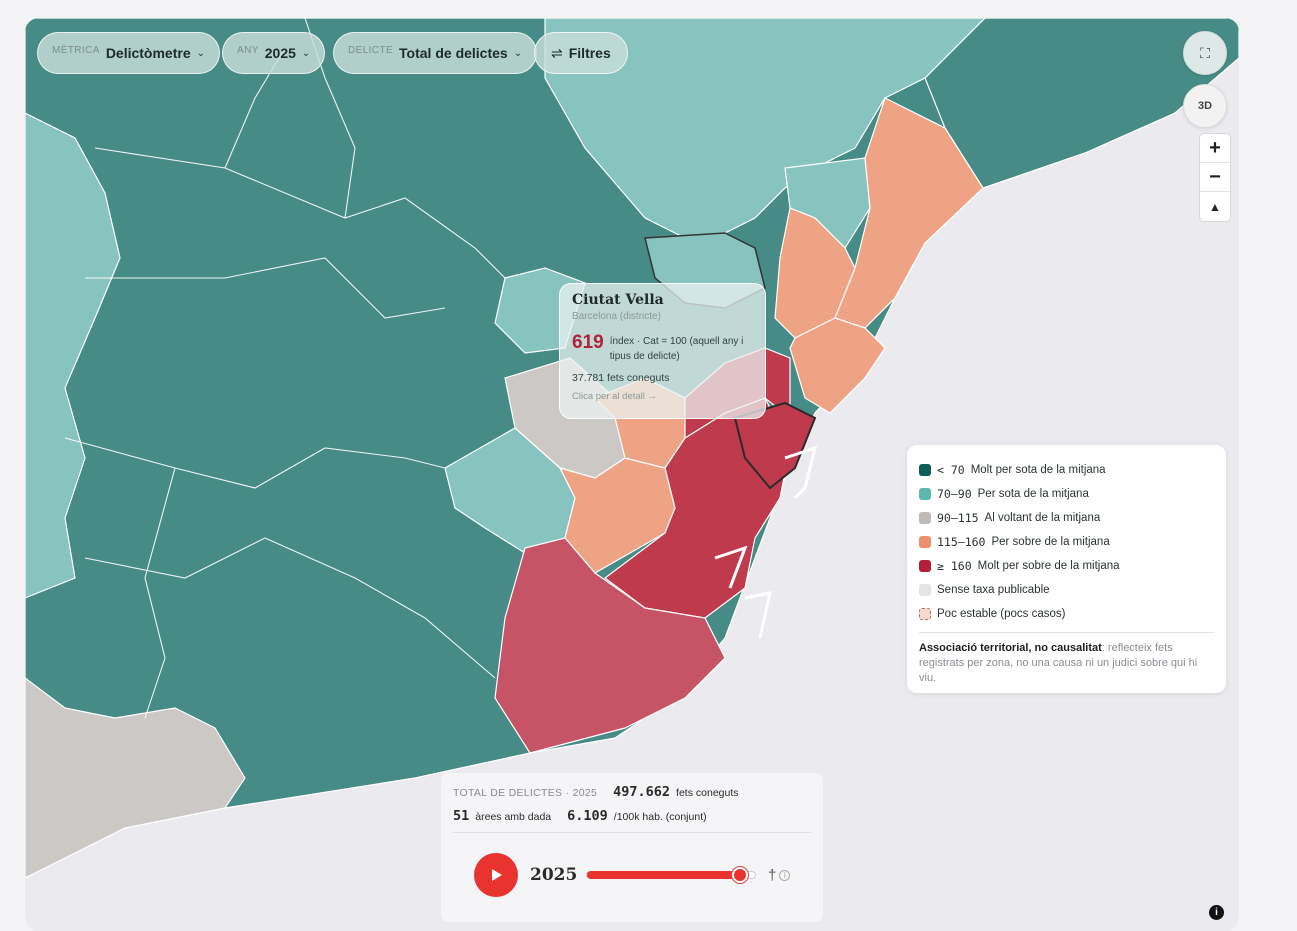 This screenshot has height=931, width=1297. What do you see at coordinates (76, 50) in the screenshot?
I see `metric-label: MÈTRICA` at bounding box center [76, 50].